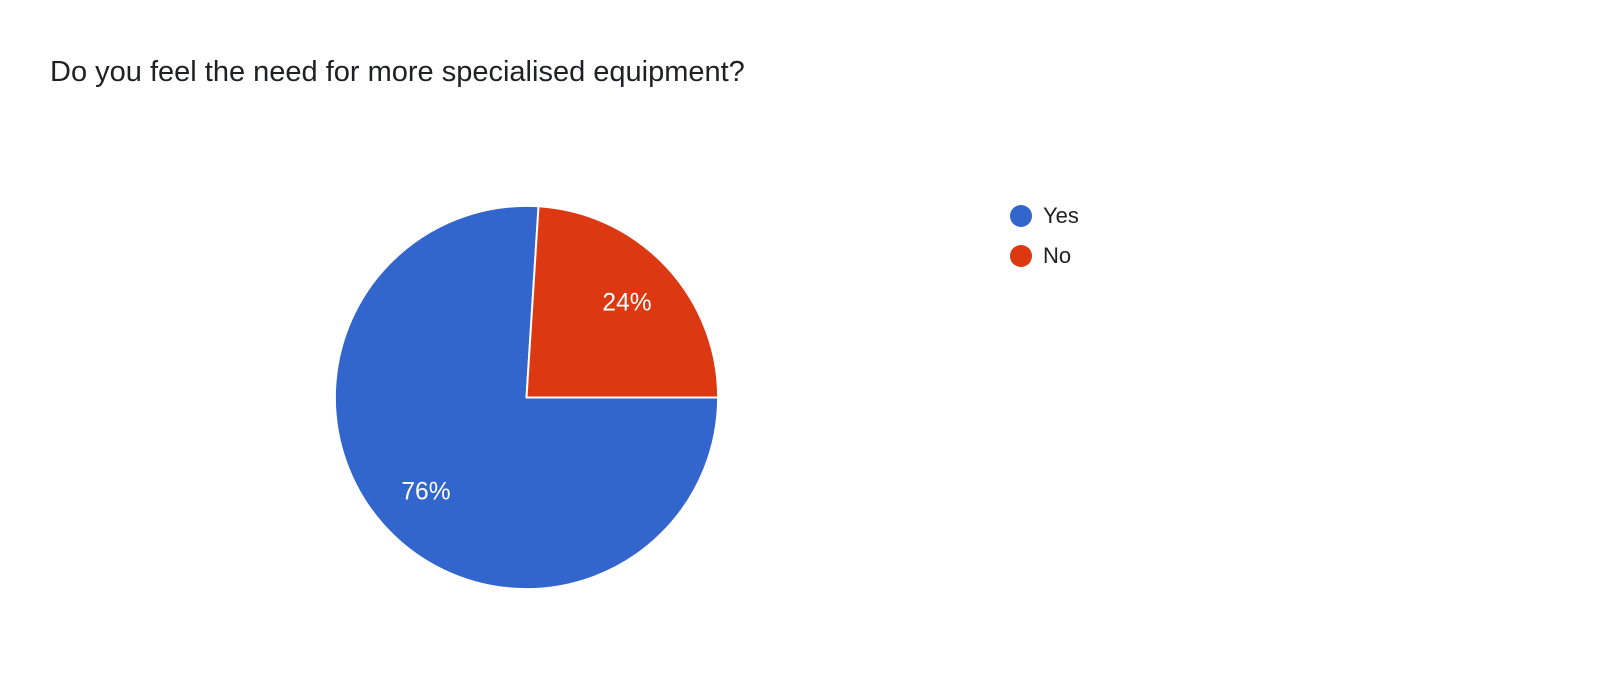  I want to click on legend-item-yes: Yes, so click(1044, 216).